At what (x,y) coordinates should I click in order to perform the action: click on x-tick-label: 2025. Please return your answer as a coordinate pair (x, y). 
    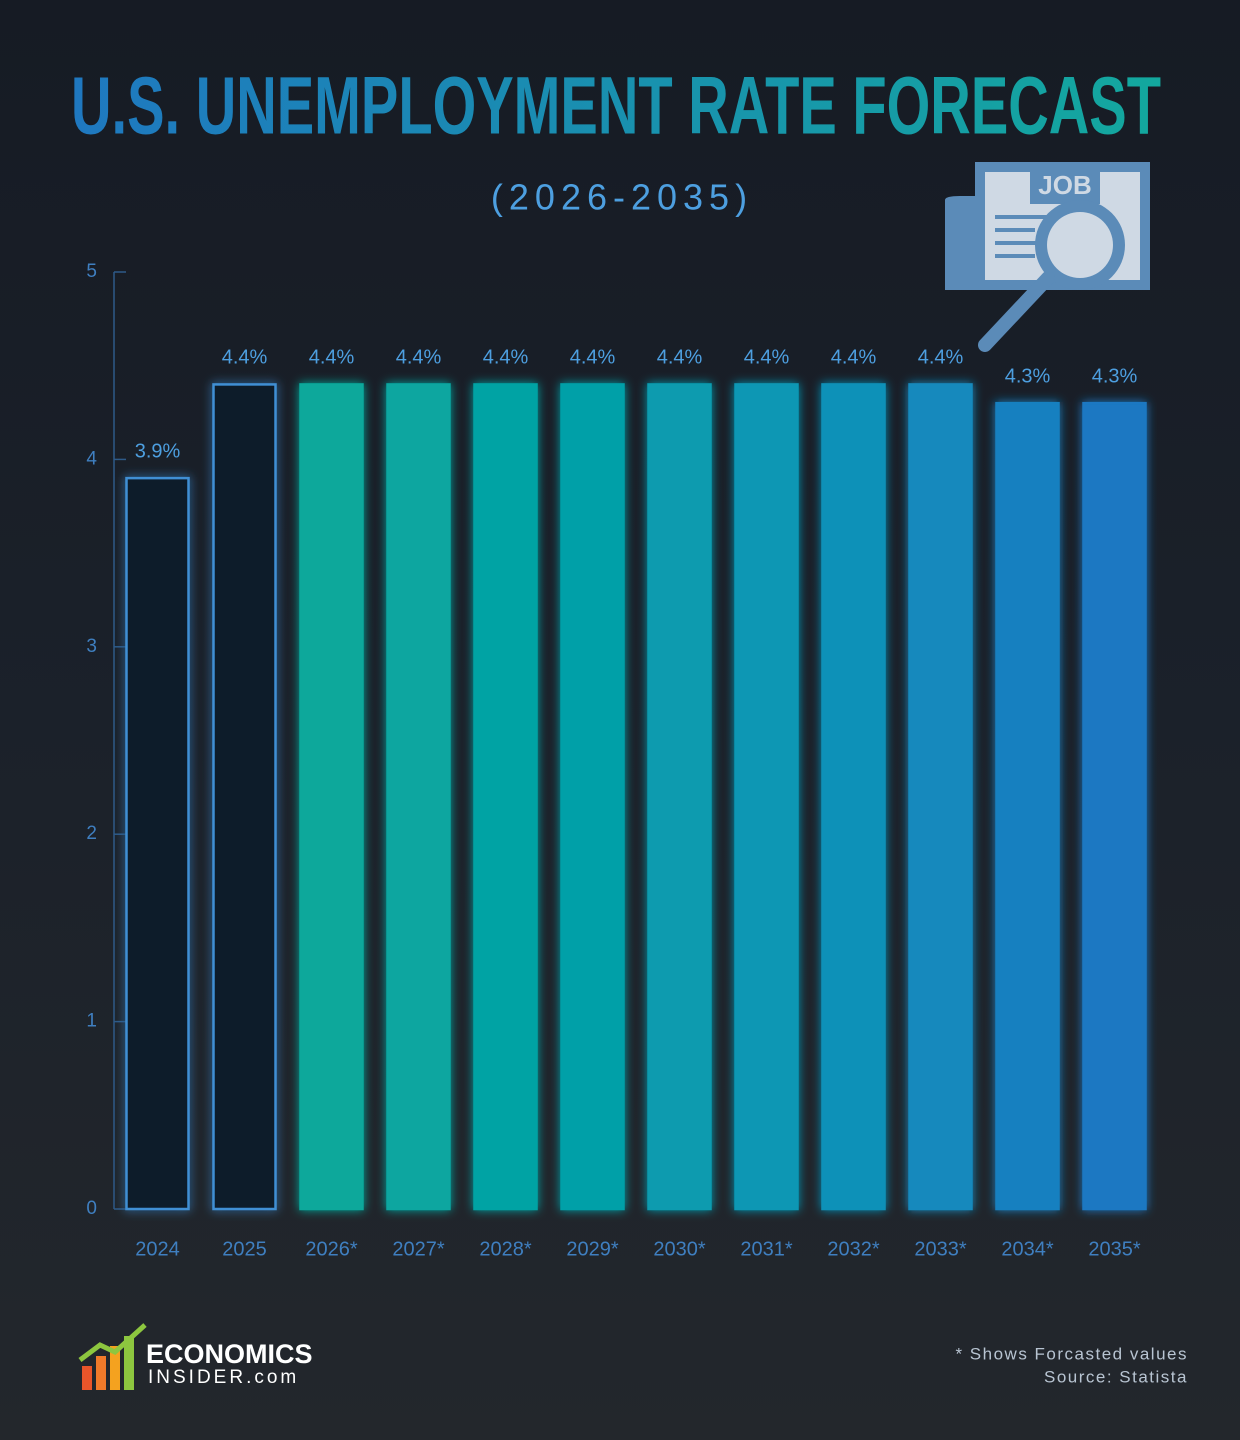
    Looking at the image, I should click on (244, 1249).